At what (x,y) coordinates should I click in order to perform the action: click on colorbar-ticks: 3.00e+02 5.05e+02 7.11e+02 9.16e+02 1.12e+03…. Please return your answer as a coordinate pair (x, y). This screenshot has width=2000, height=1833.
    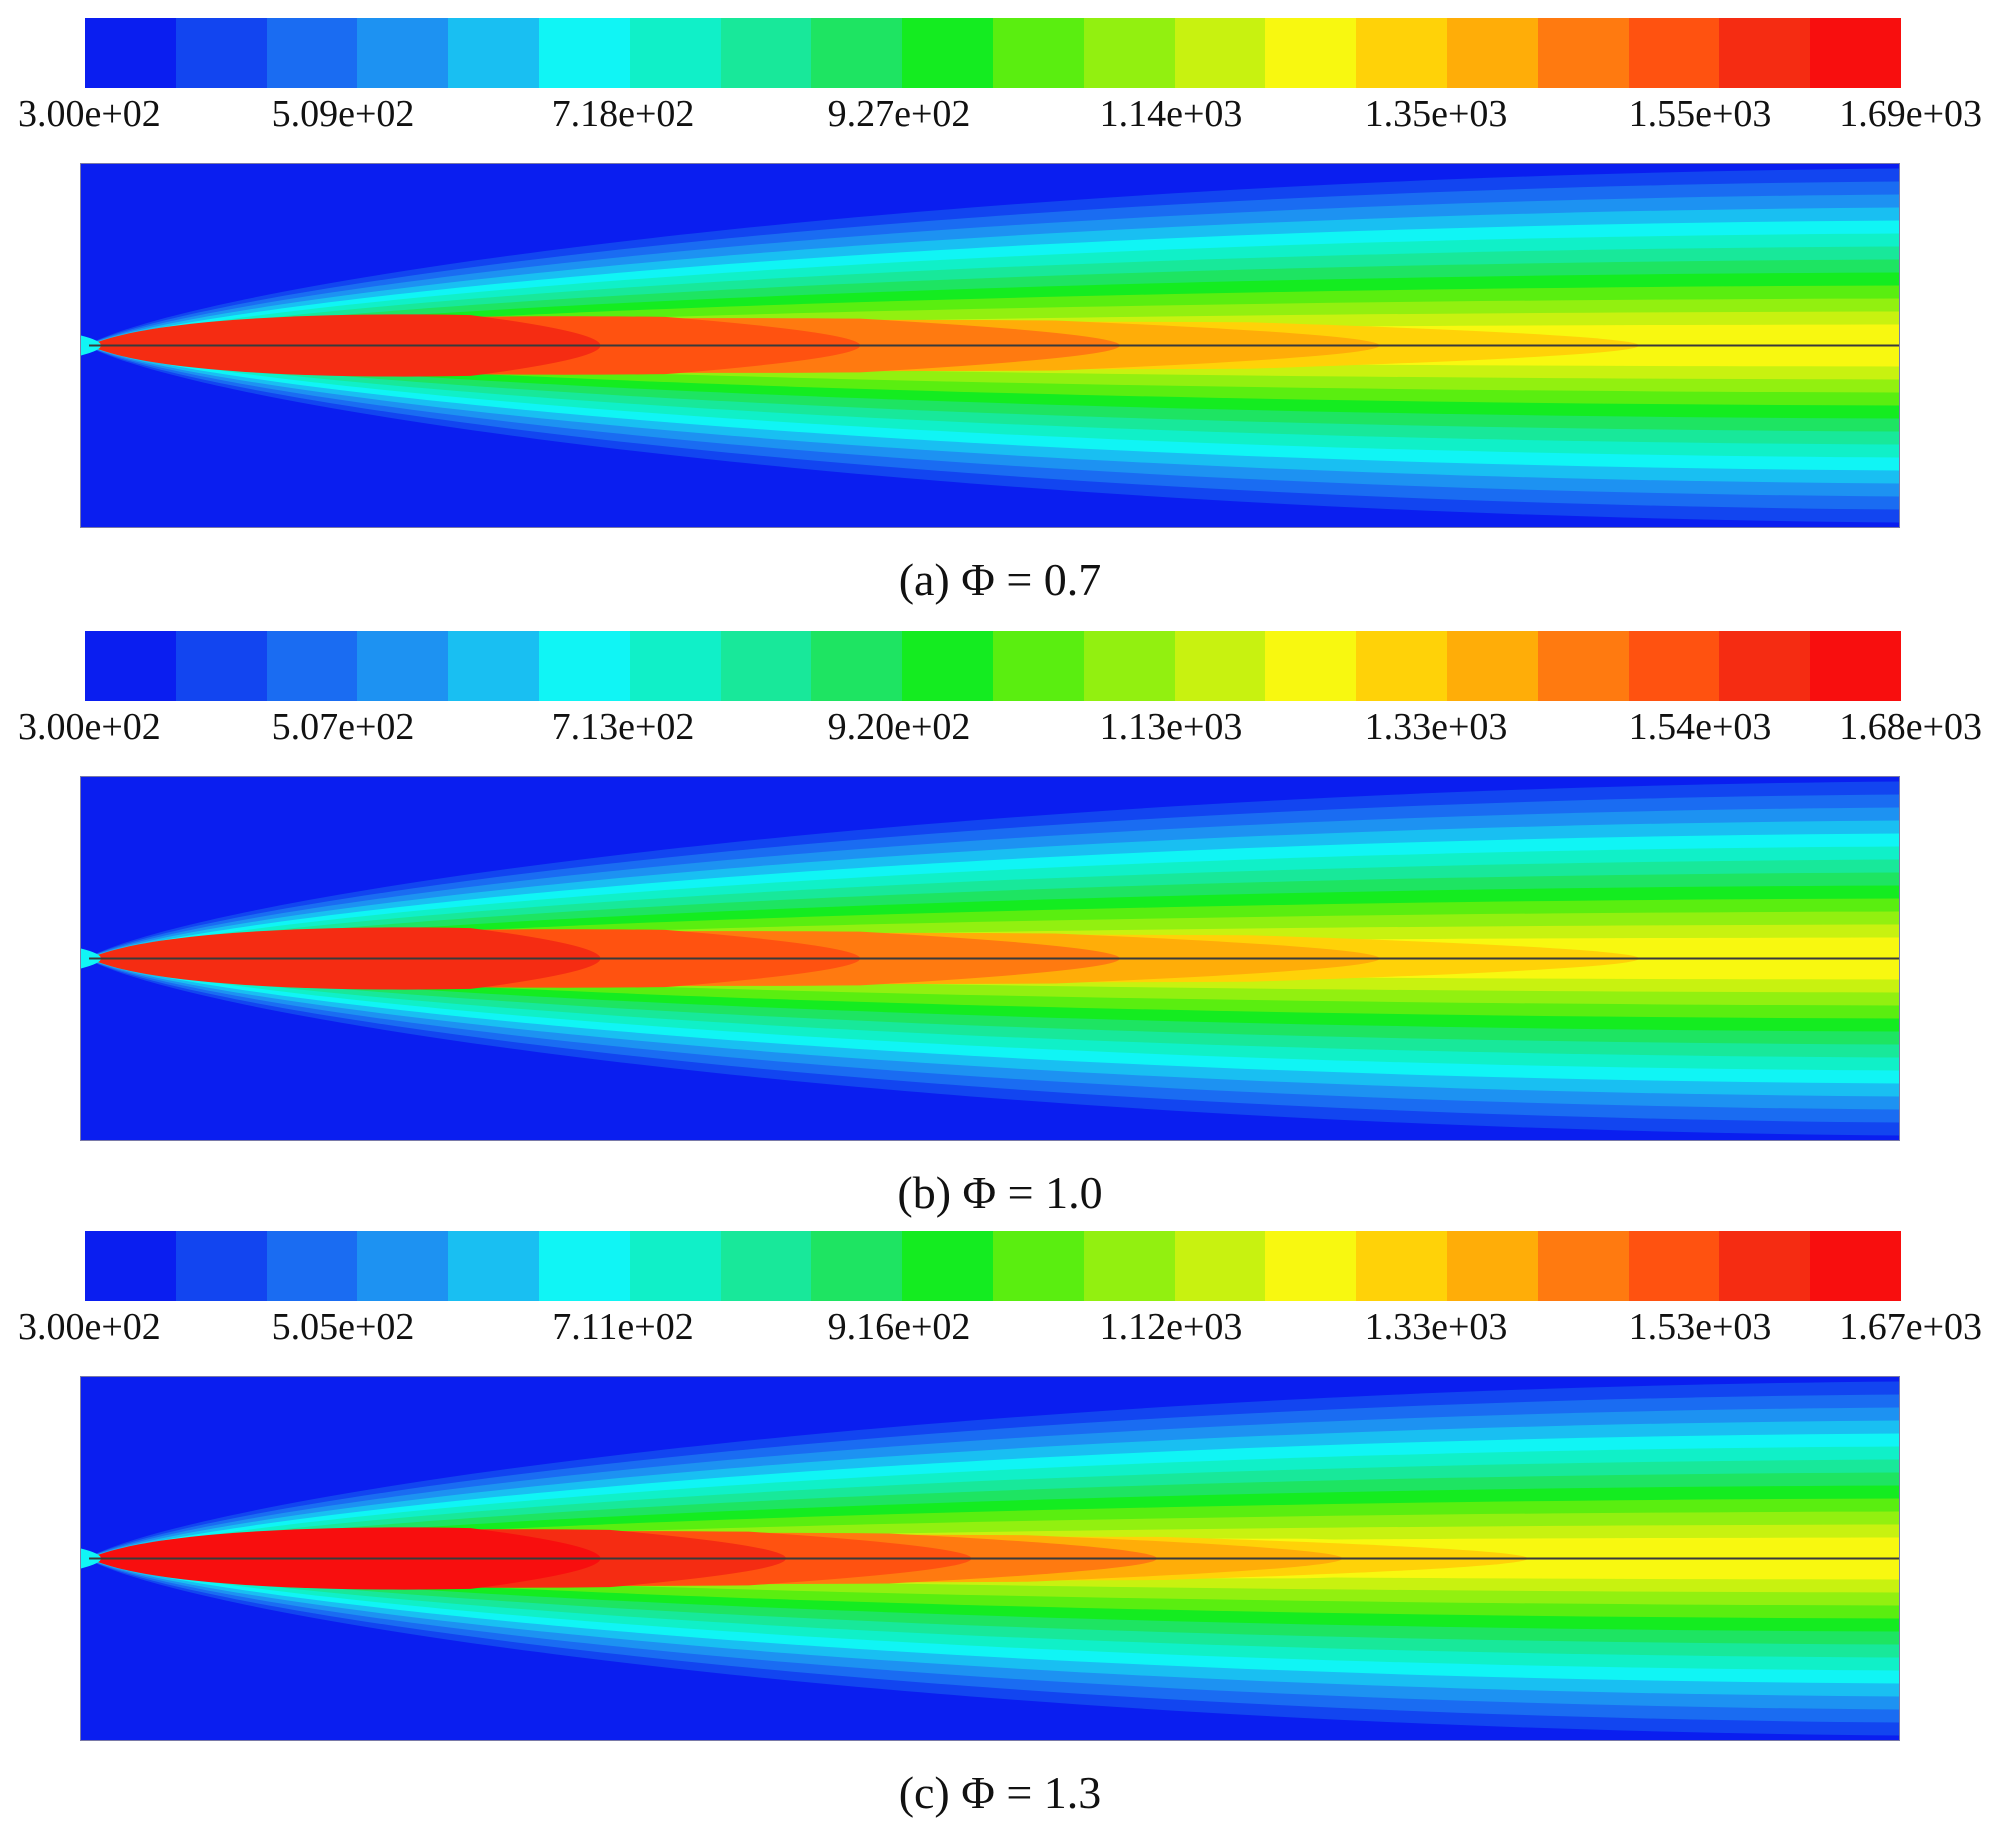
    Looking at the image, I should click on (1000, 1326).